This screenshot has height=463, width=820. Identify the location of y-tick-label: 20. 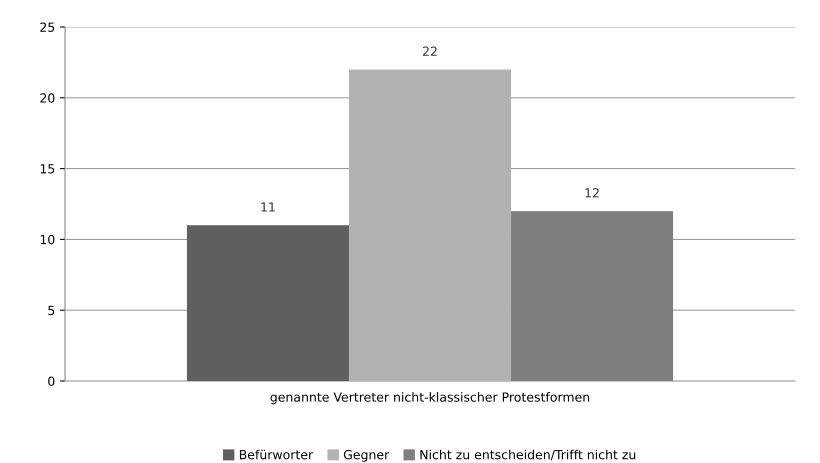
(47, 98).